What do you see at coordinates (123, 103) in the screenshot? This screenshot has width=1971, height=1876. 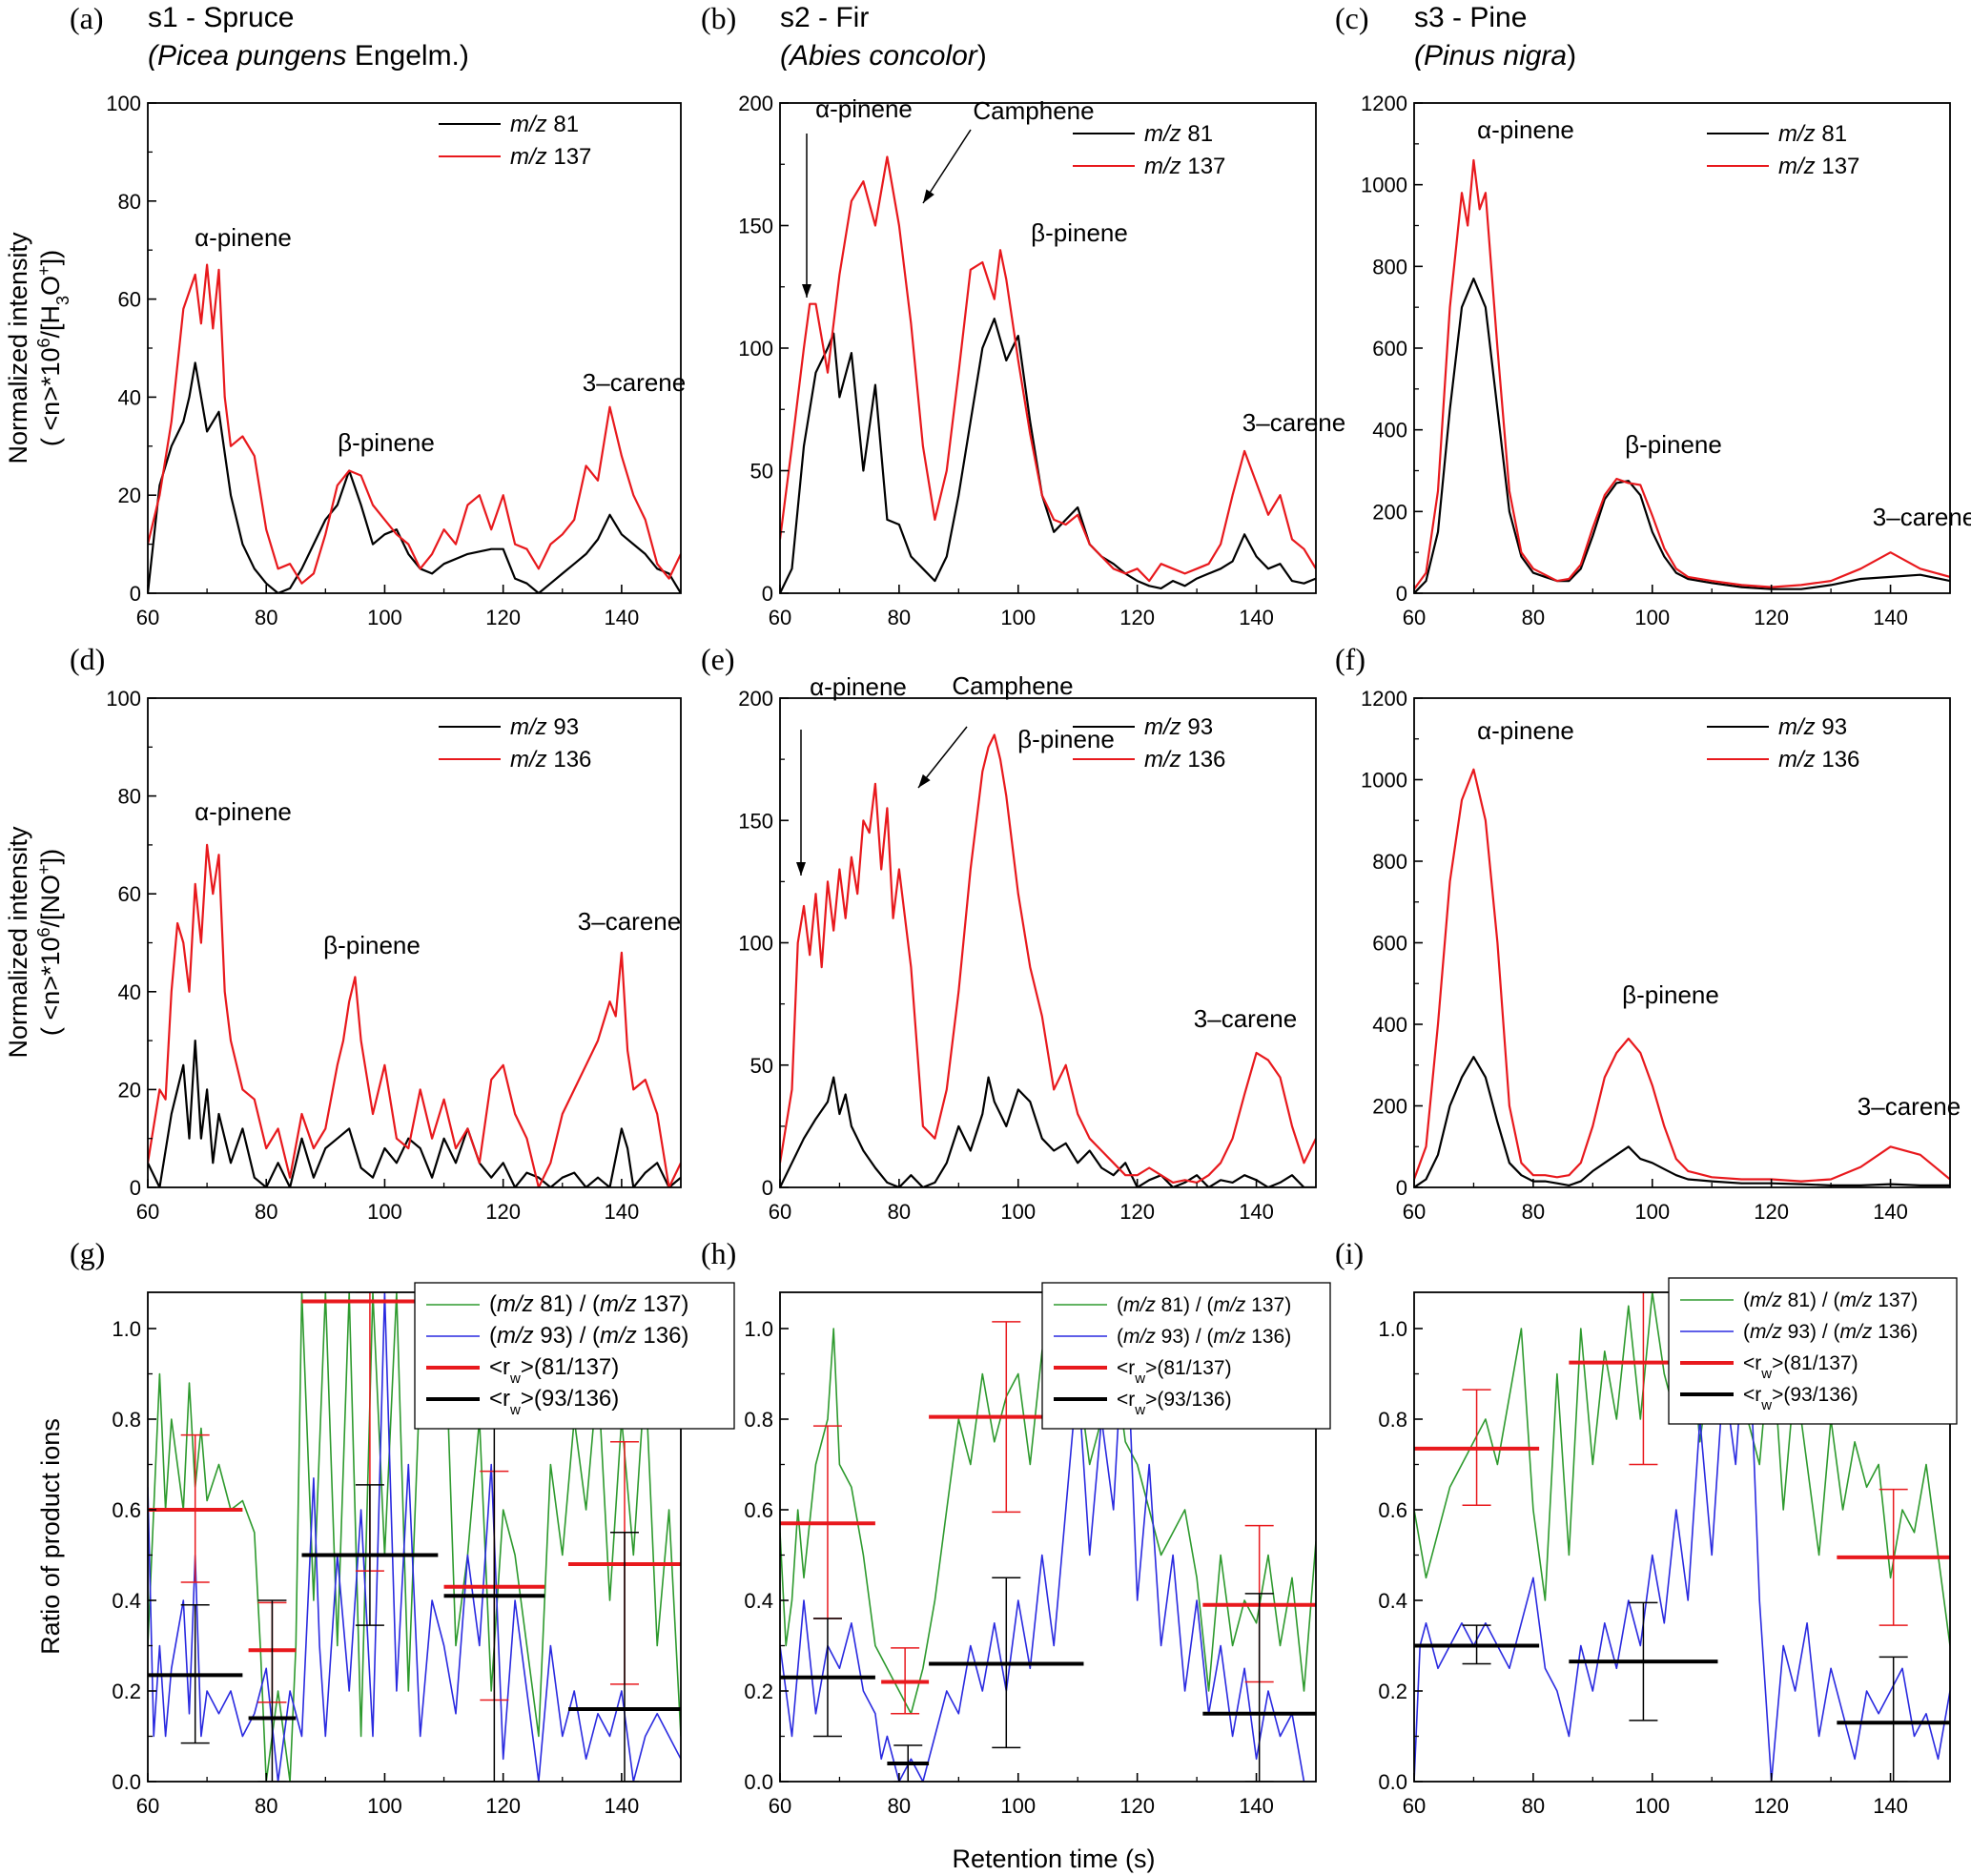 I see `y-tick-label: 100` at bounding box center [123, 103].